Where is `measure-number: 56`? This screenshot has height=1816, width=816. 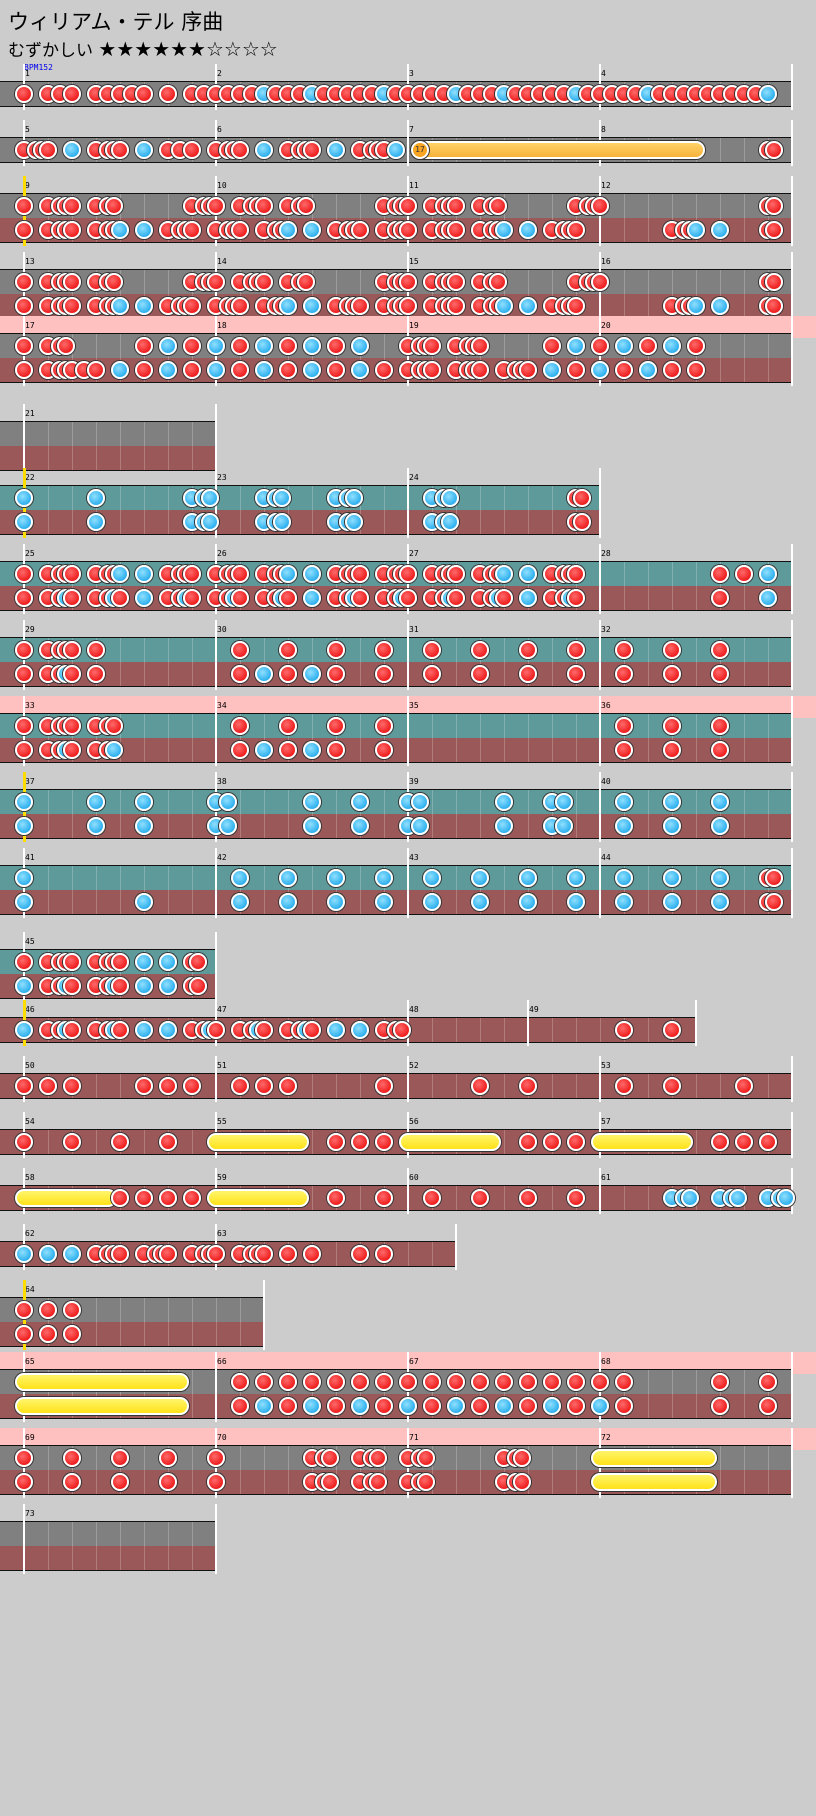 measure-number: 56 is located at coordinates (414, 1121).